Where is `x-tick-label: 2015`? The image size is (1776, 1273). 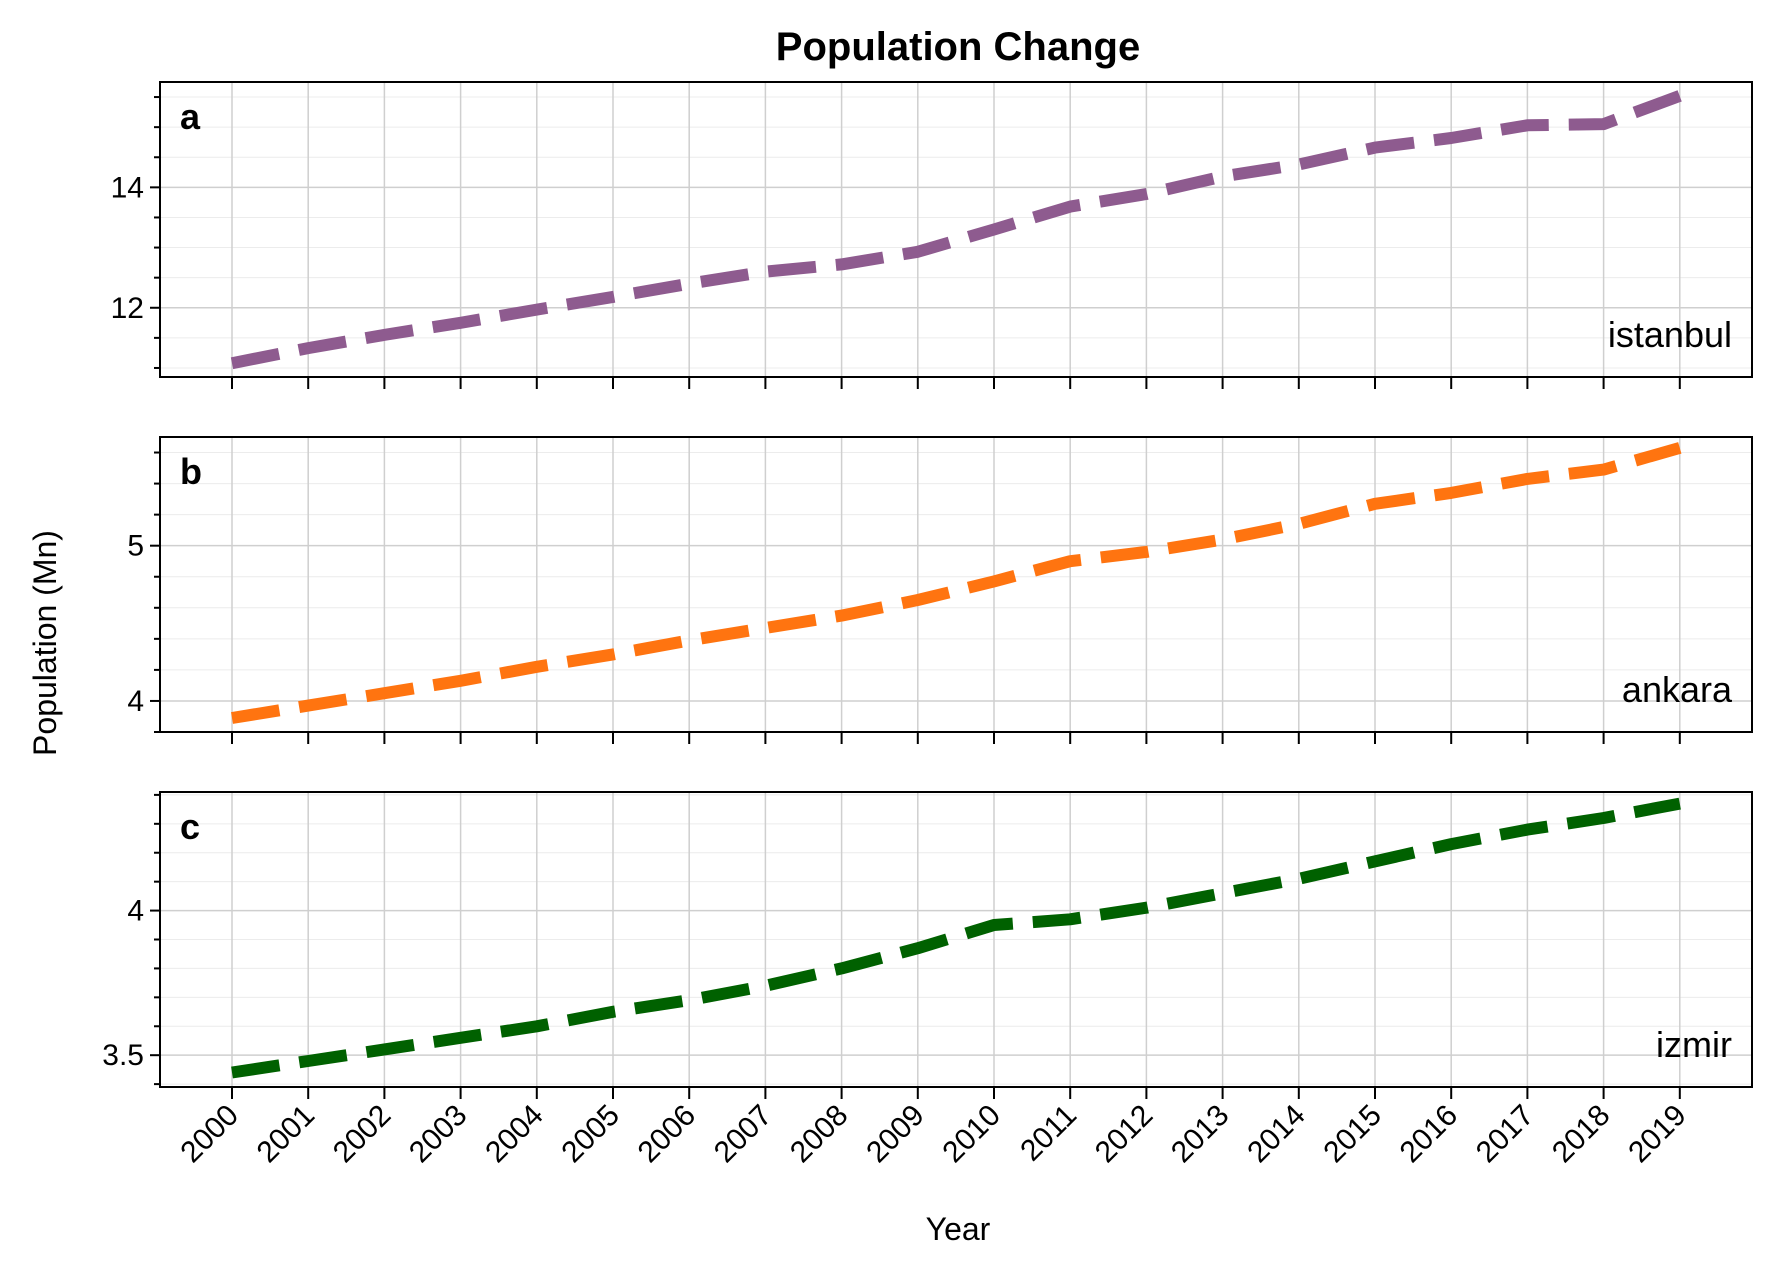
x-tick-label: 2015 is located at coordinates (1352, 1134).